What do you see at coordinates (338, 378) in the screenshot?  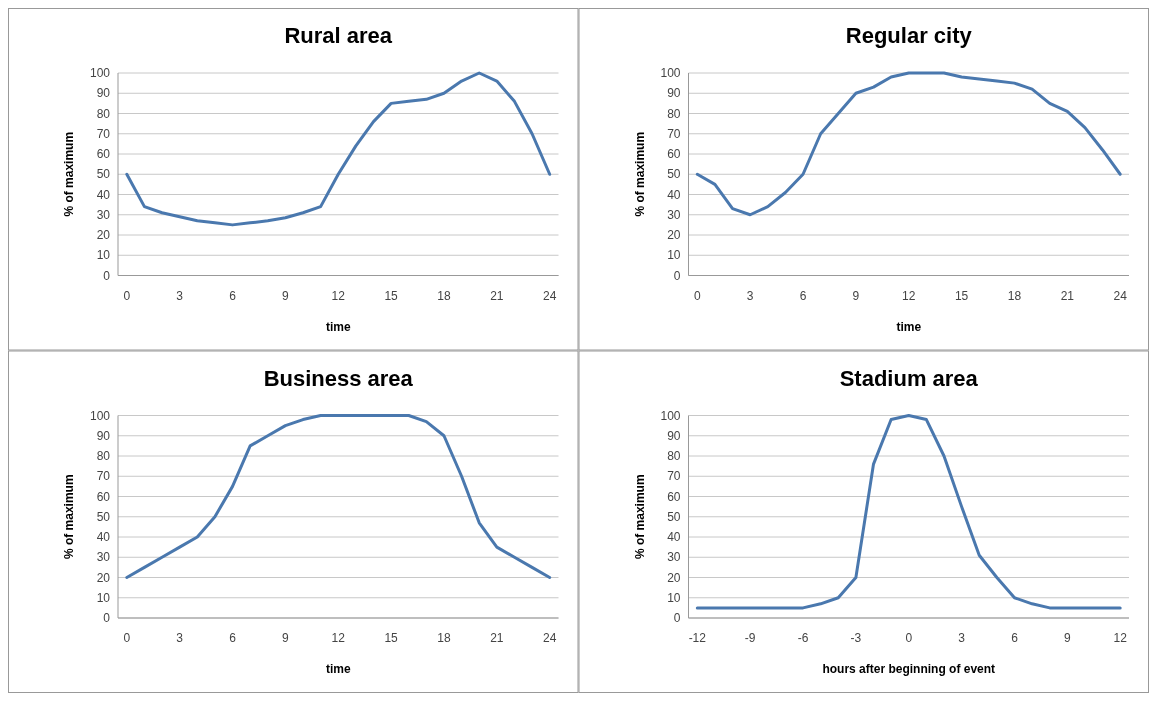 I see `chart-title: Business area` at bounding box center [338, 378].